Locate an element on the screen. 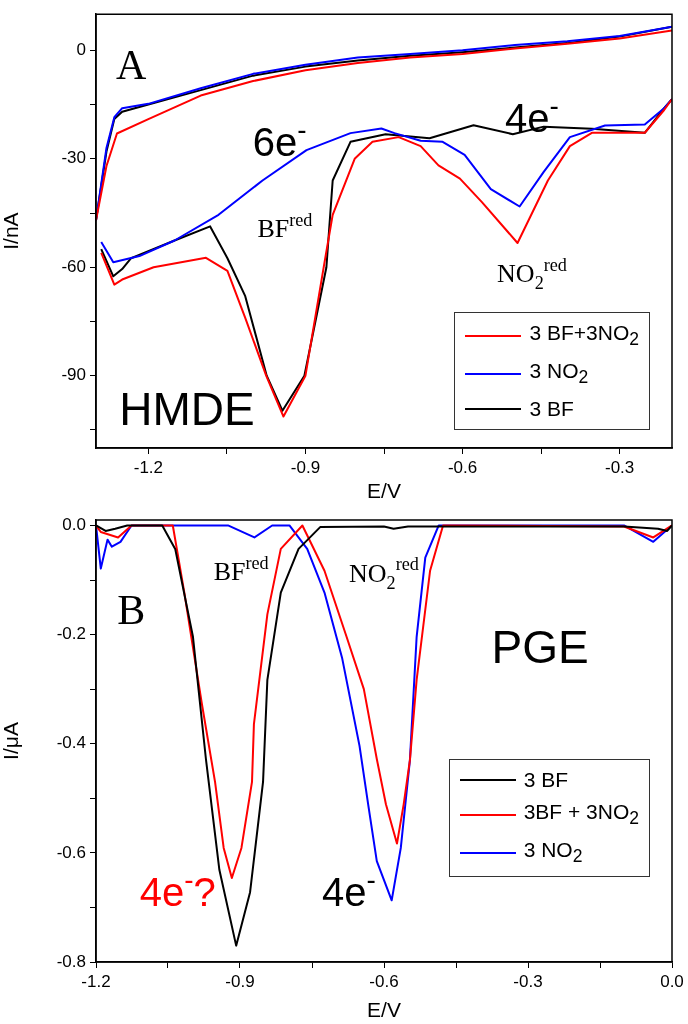 This screenshot has width=688, height=1024. y-tick-label: -0.6 is located at coordinates (71, 852).